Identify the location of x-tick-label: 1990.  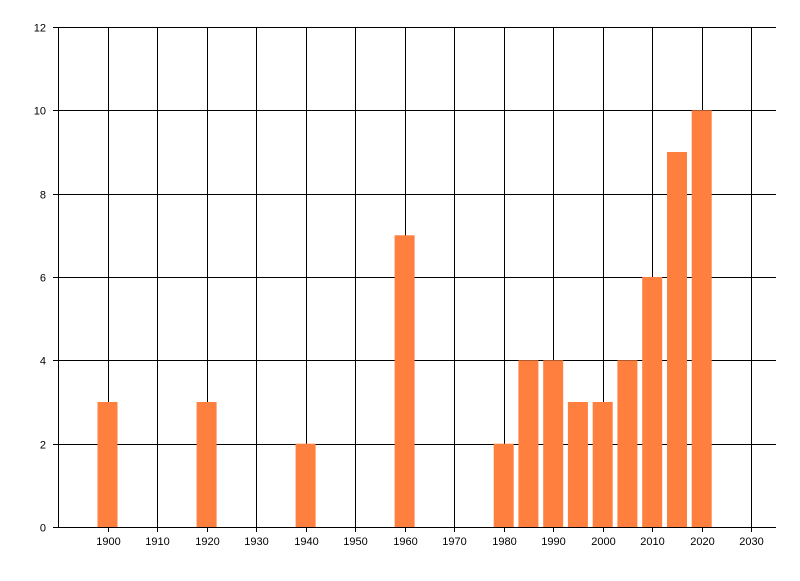
(553, 542).